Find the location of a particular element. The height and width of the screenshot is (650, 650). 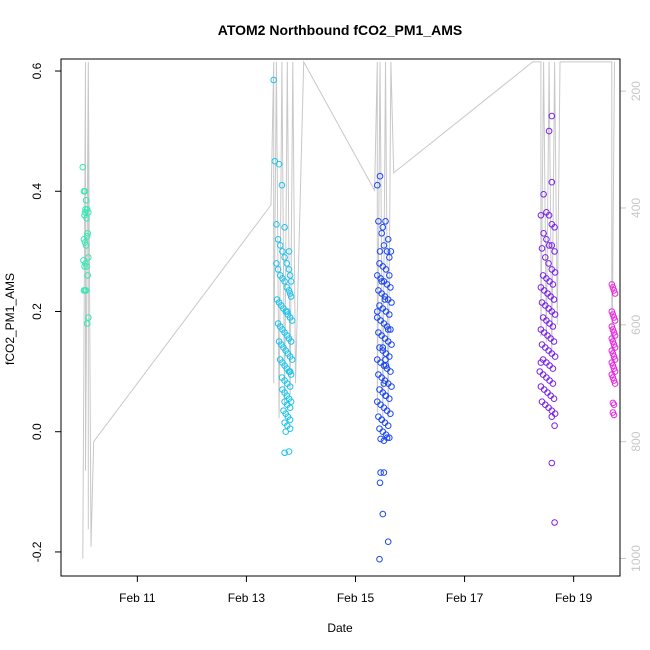

x-tick-label: Feb 15 is located at coordinates (356, 598).